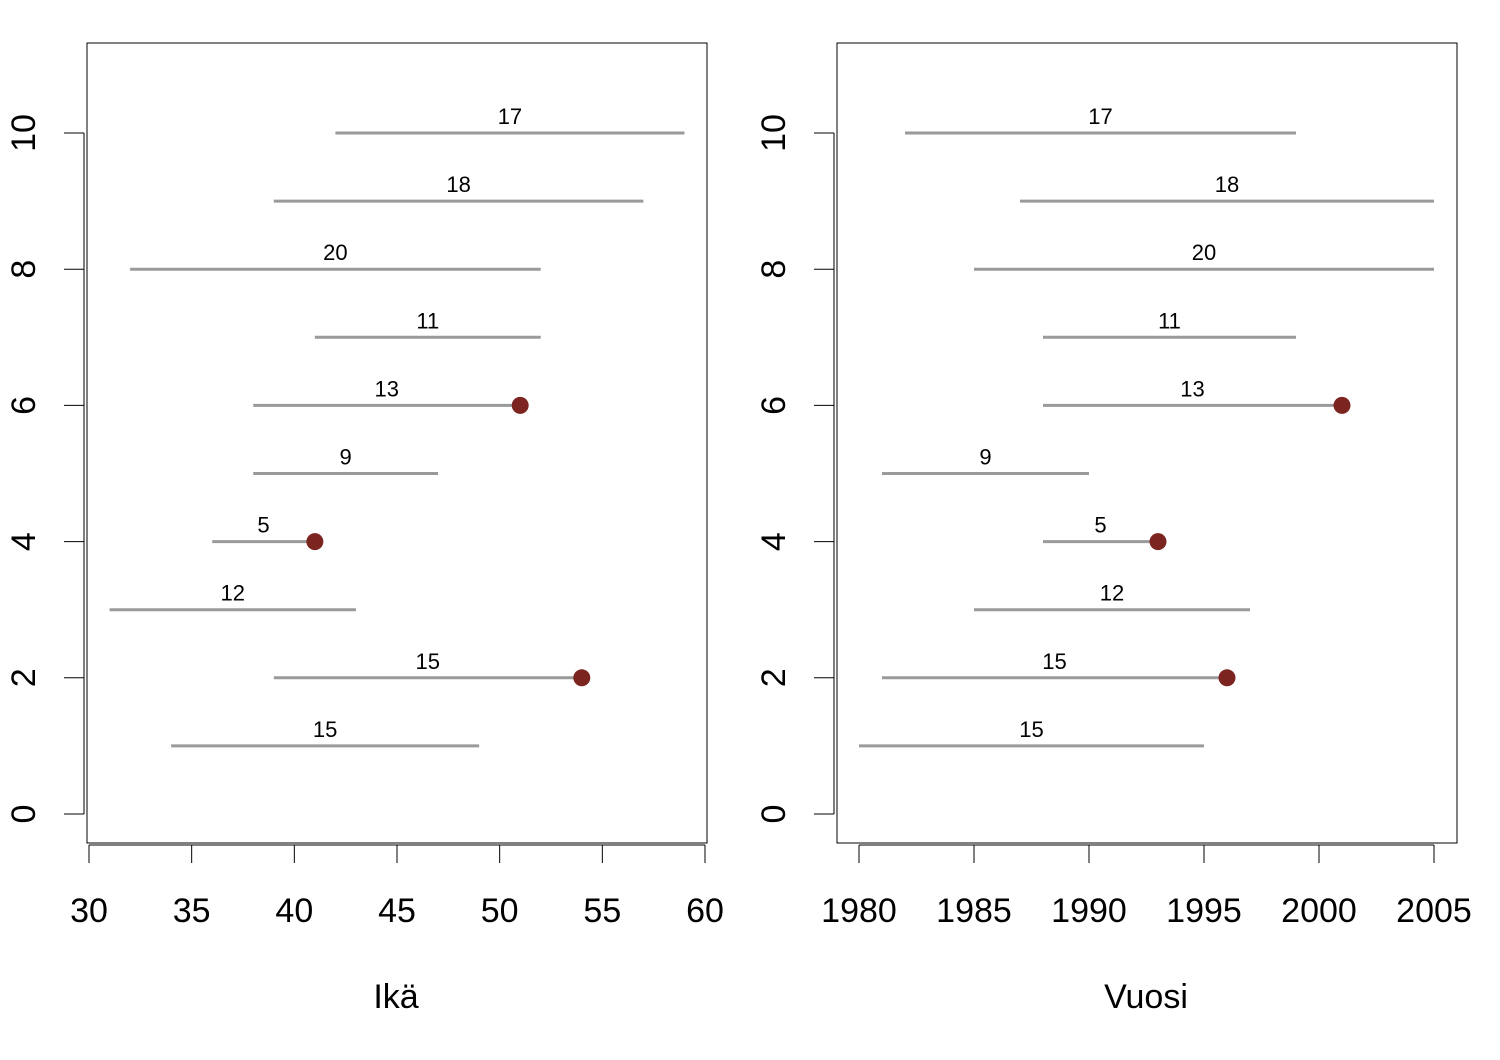 The width and height of the screenshot is (1500, 1060). Describe the element at coordinates (294, 911) in the screenshot. I see `x-tick-label: 40` at that location.